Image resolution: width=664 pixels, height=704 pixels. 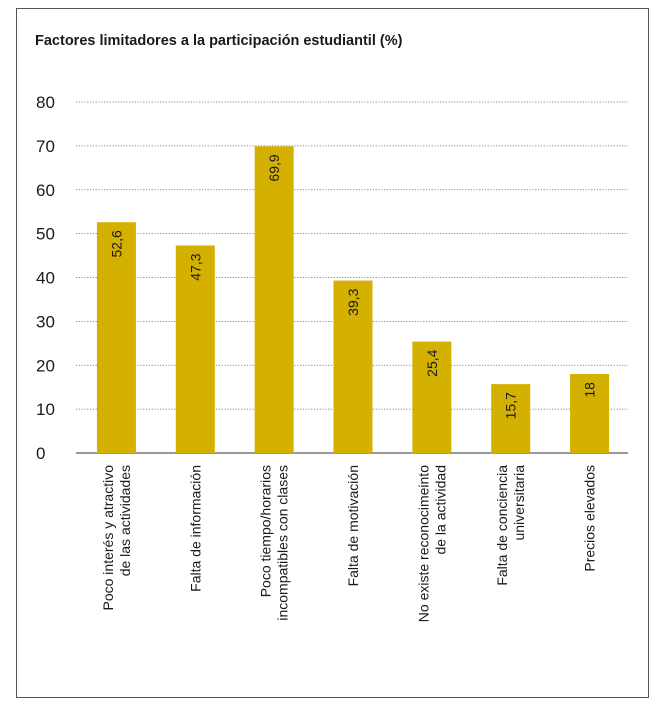 What do you see at coordinates (195, 528) in the screenshot?
I see `category-label: Falta de información` at bounding box center [195, 528].